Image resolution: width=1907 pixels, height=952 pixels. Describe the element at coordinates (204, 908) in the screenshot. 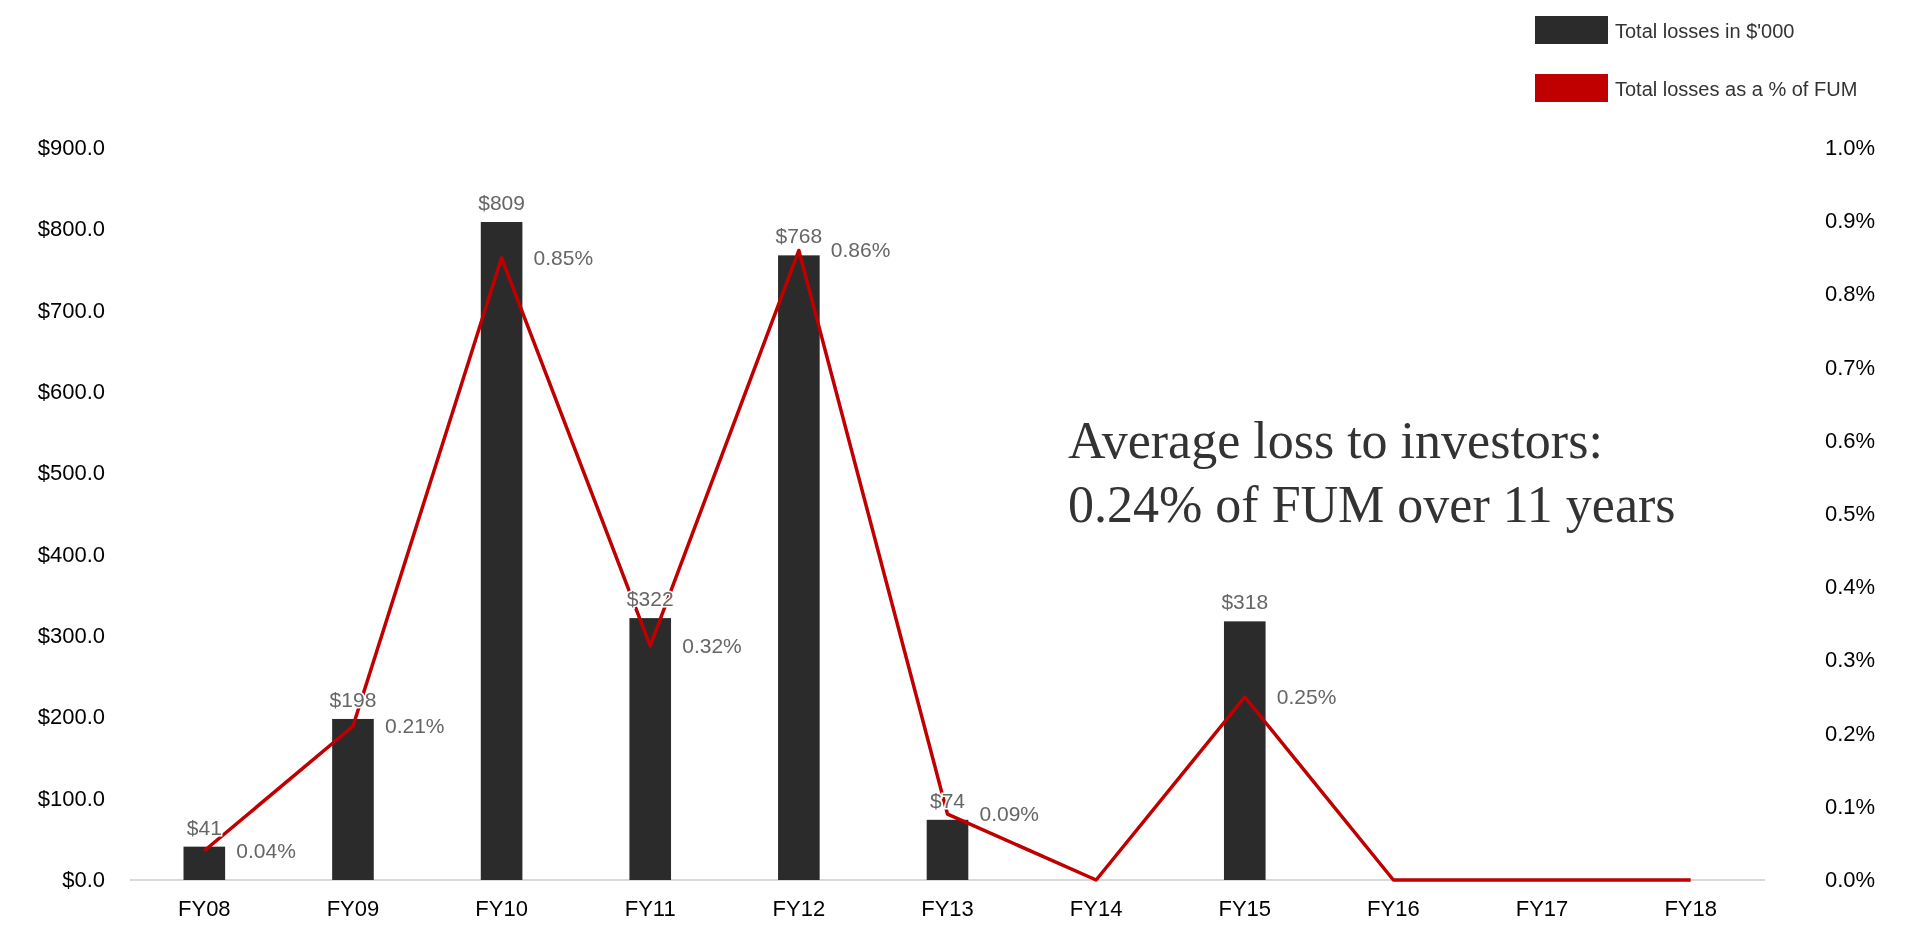

I see `x-tick-label: FY08` at that location.